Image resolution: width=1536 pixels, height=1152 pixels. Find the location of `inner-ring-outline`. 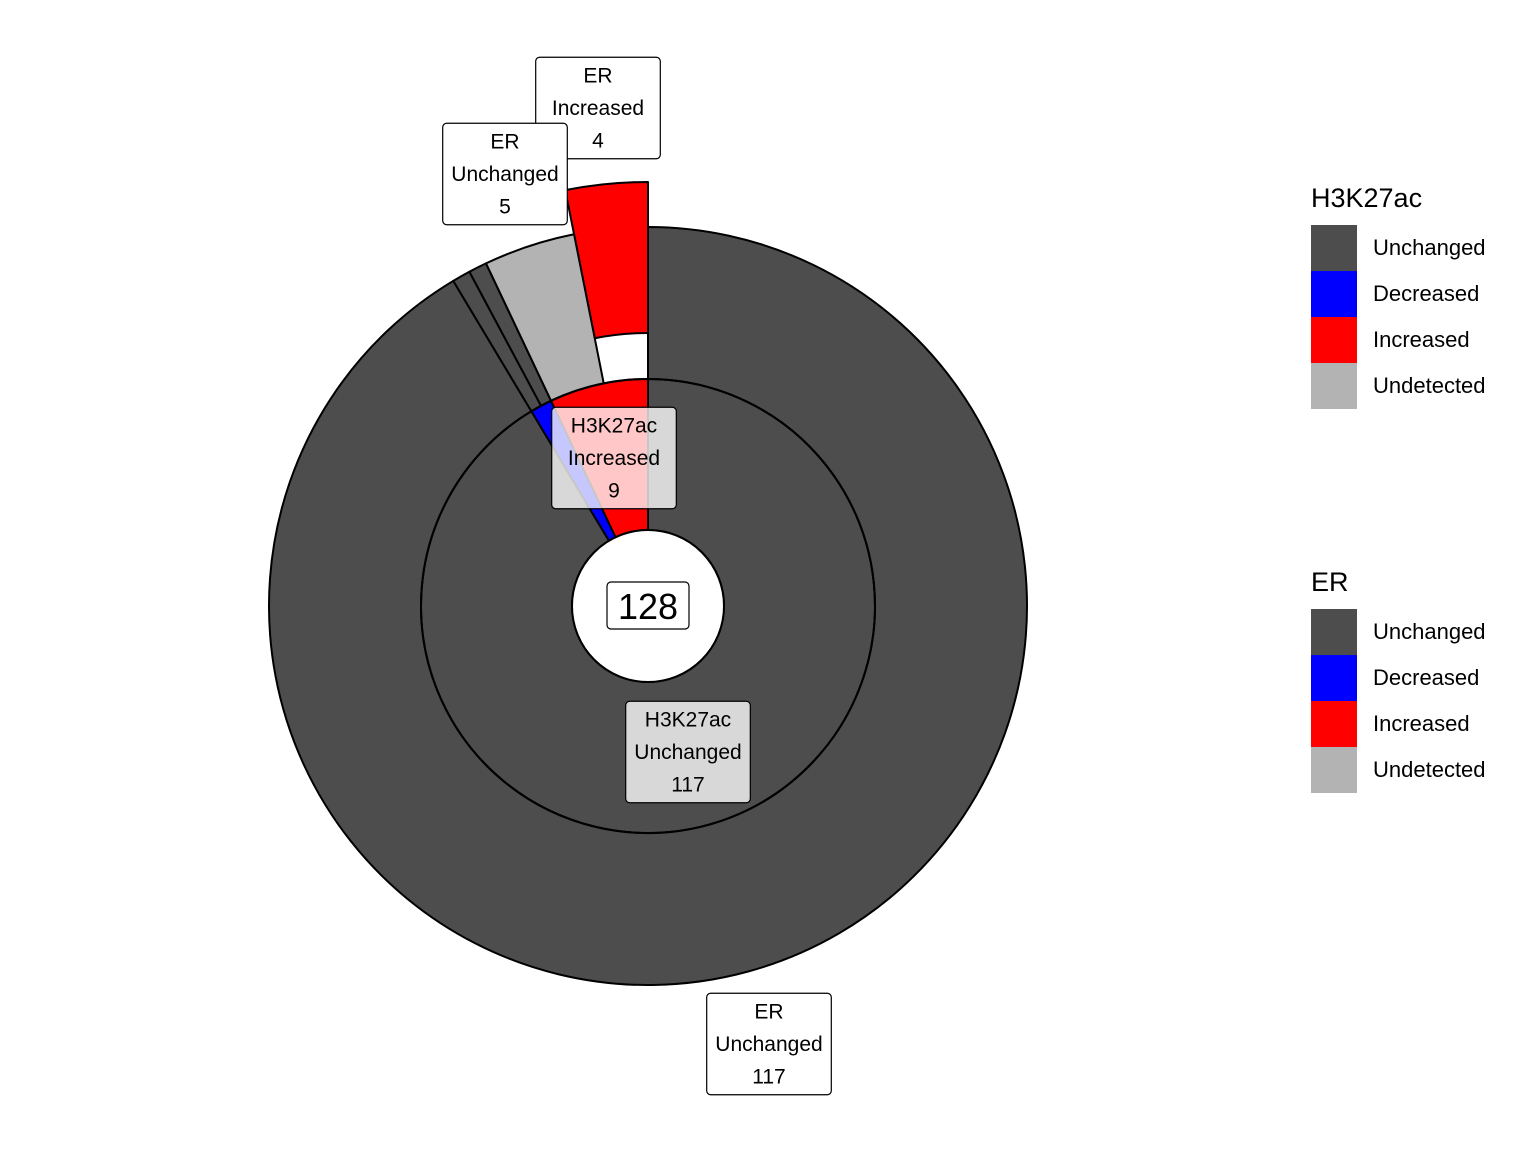

inner-ring-outline is located at coordinates (648, 606).